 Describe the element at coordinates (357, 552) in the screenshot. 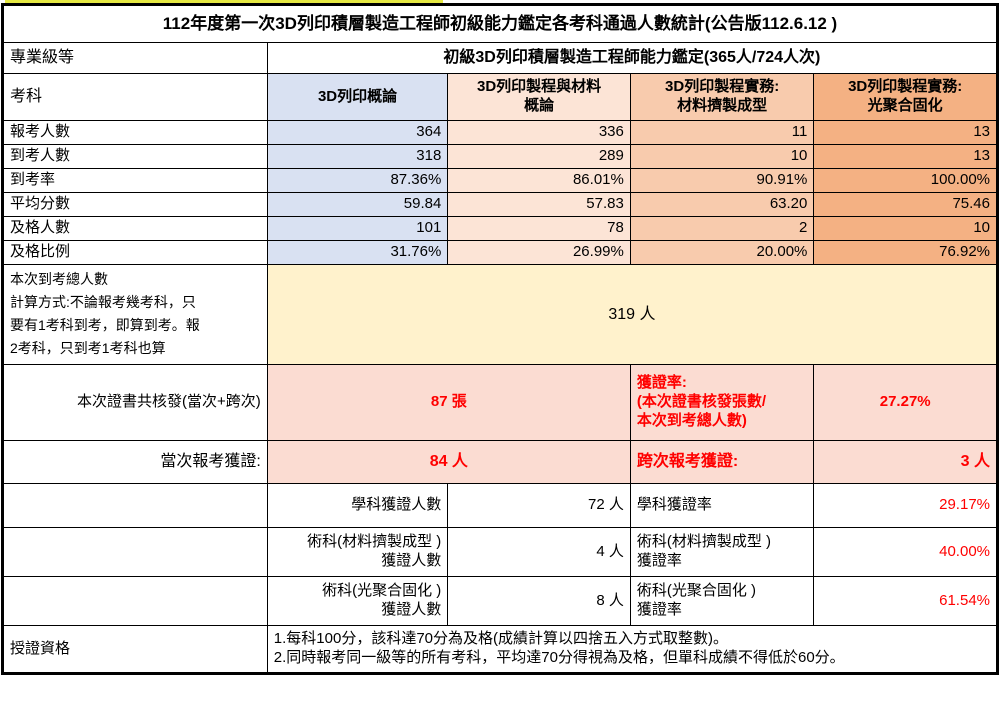

I see `breakdown-count-label: 術科(材料擠製成型 ) 獲證人數` at that location.